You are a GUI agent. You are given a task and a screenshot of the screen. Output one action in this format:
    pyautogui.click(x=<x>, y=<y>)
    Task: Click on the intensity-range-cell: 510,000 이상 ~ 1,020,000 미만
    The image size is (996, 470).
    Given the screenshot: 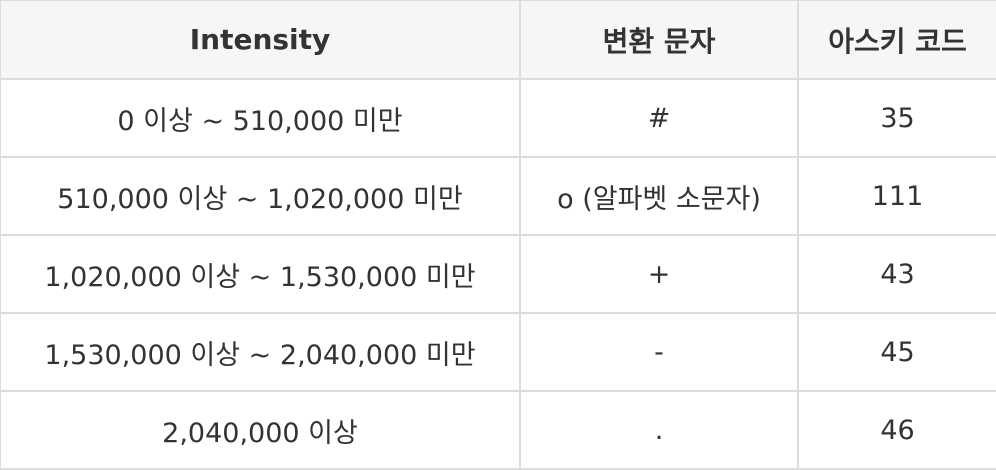 What is the action you would take?
    pyautogui.click(x=260, y=196)
    